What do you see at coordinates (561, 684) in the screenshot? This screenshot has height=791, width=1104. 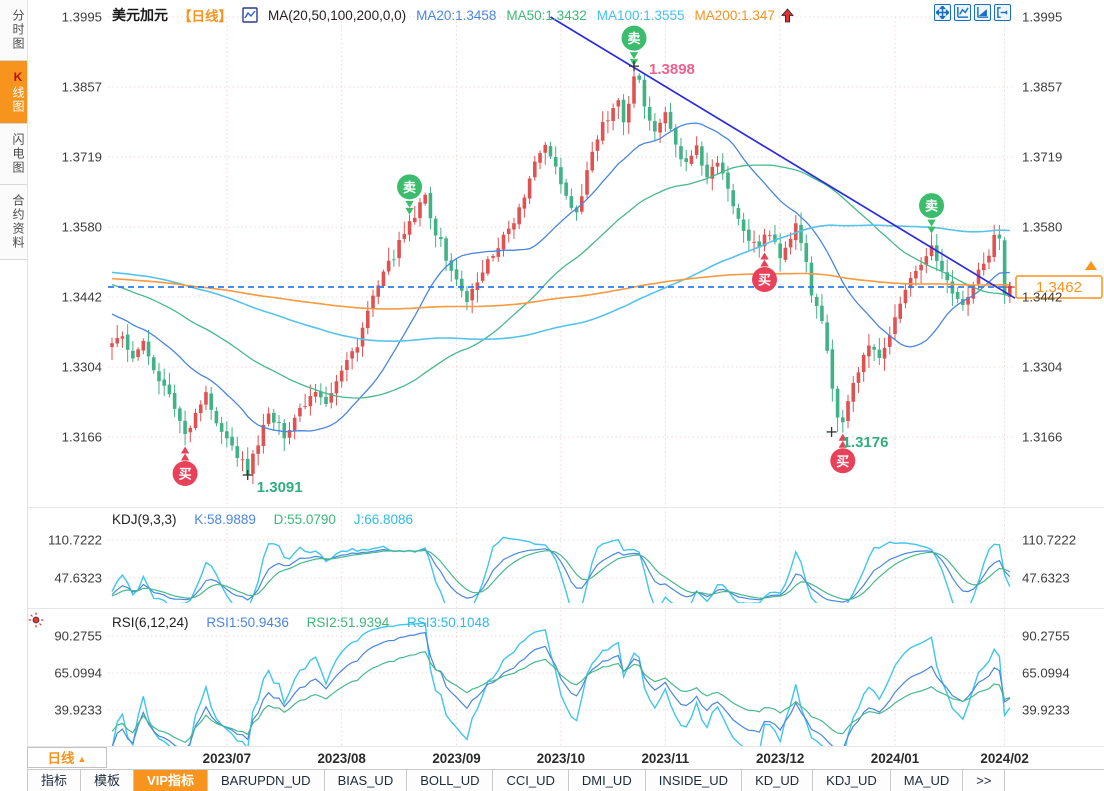 I see `rsi1-line` at bounding box center [561, 684].